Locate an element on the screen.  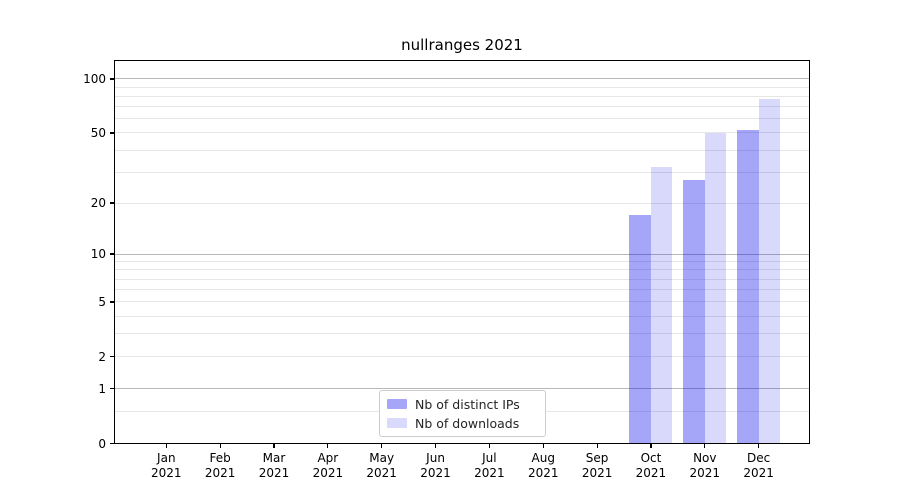
x-tick-label-mar: Mar 2021 is located at coordinates (274, 466).